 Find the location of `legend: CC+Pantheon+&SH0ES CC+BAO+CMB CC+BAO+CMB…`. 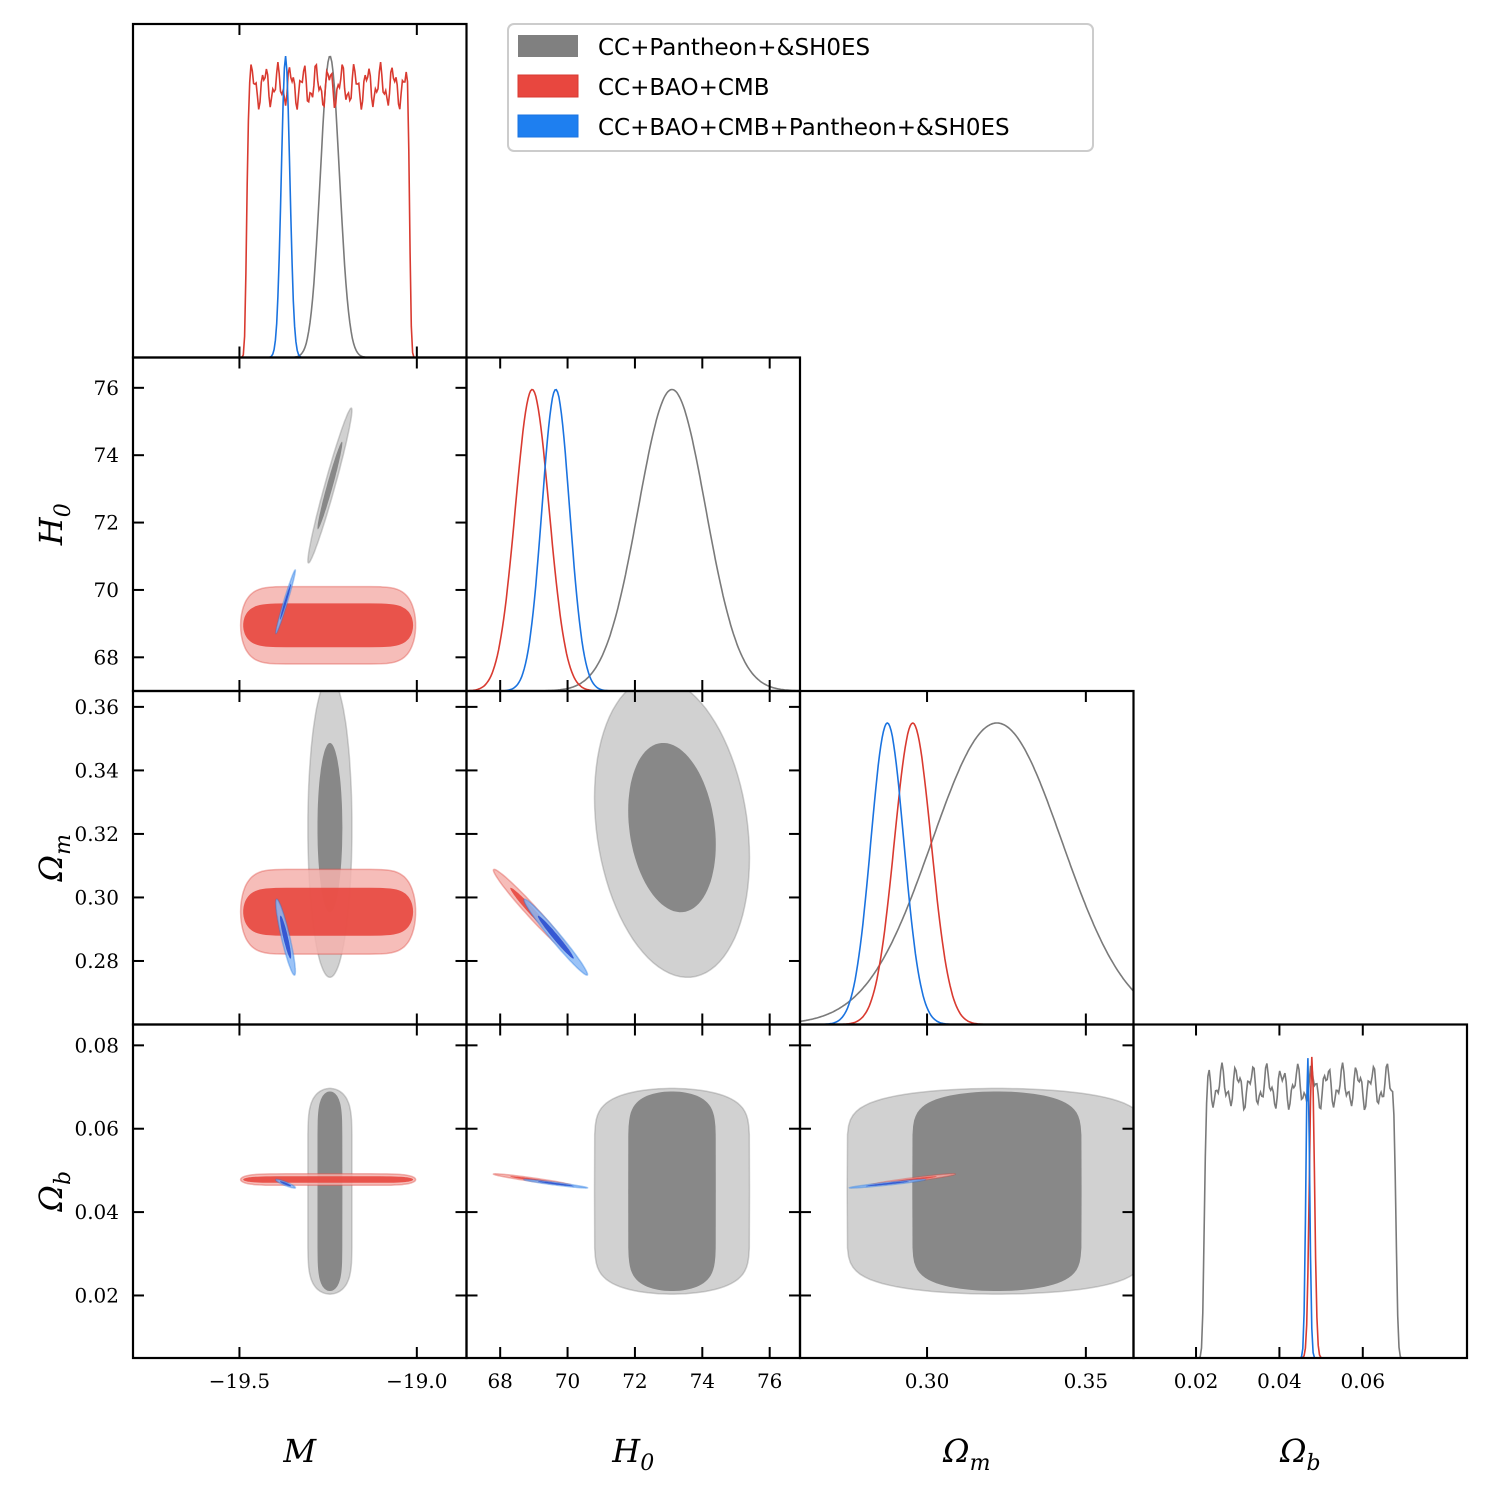

legend: CC+Pantheon+&SH0ES CC+BAO+CMB CC+BAO+CMB… is located at coordinates (800, 87).